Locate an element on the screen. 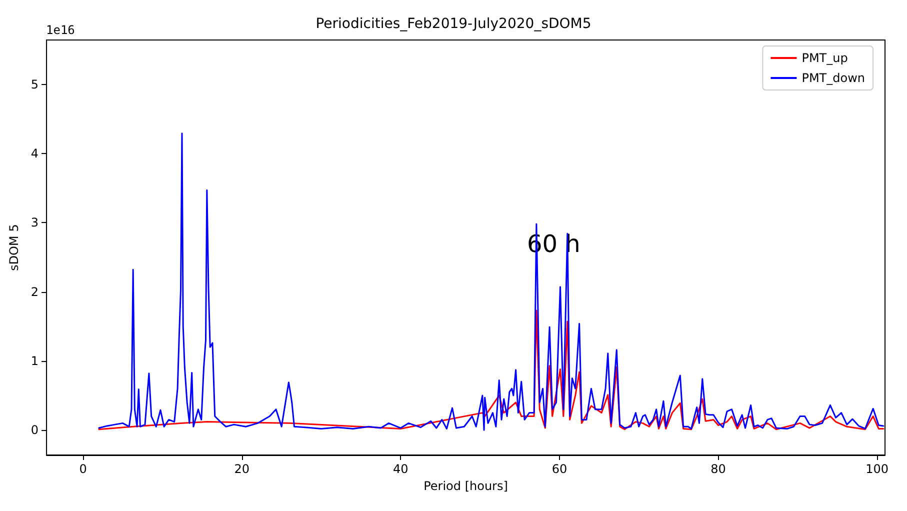 The height and width of the screenshot is (511, 907). y-tick-label: 1 is located at coordinates (34, 361).